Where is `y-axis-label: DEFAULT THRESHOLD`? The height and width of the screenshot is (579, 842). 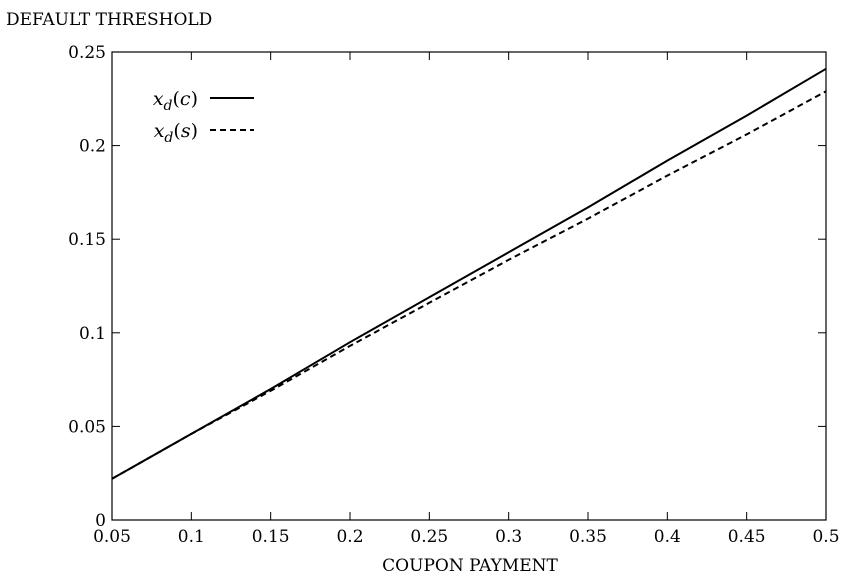
y-axis-label: DEFAULT THRESHOLD is located at coordinates (109, 20).